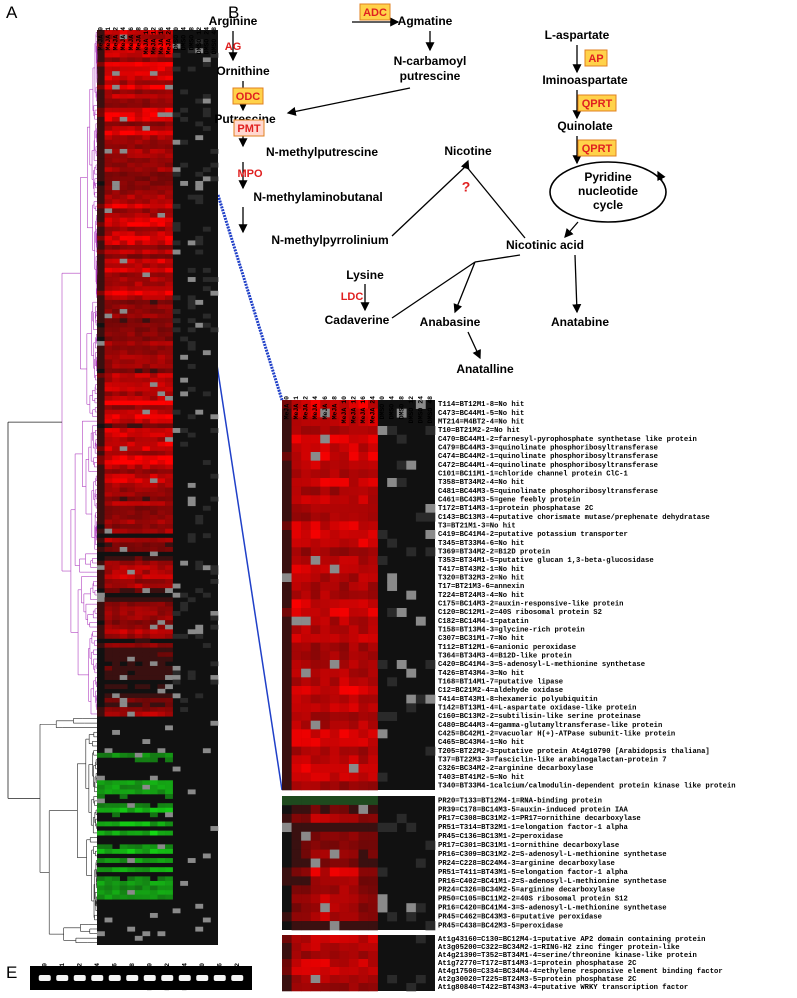 The height and width of the screenshot is (998, 797). I want to click on gene-label: C326=BC34M2-2=arginine decarboxylase, so click(515, 769).